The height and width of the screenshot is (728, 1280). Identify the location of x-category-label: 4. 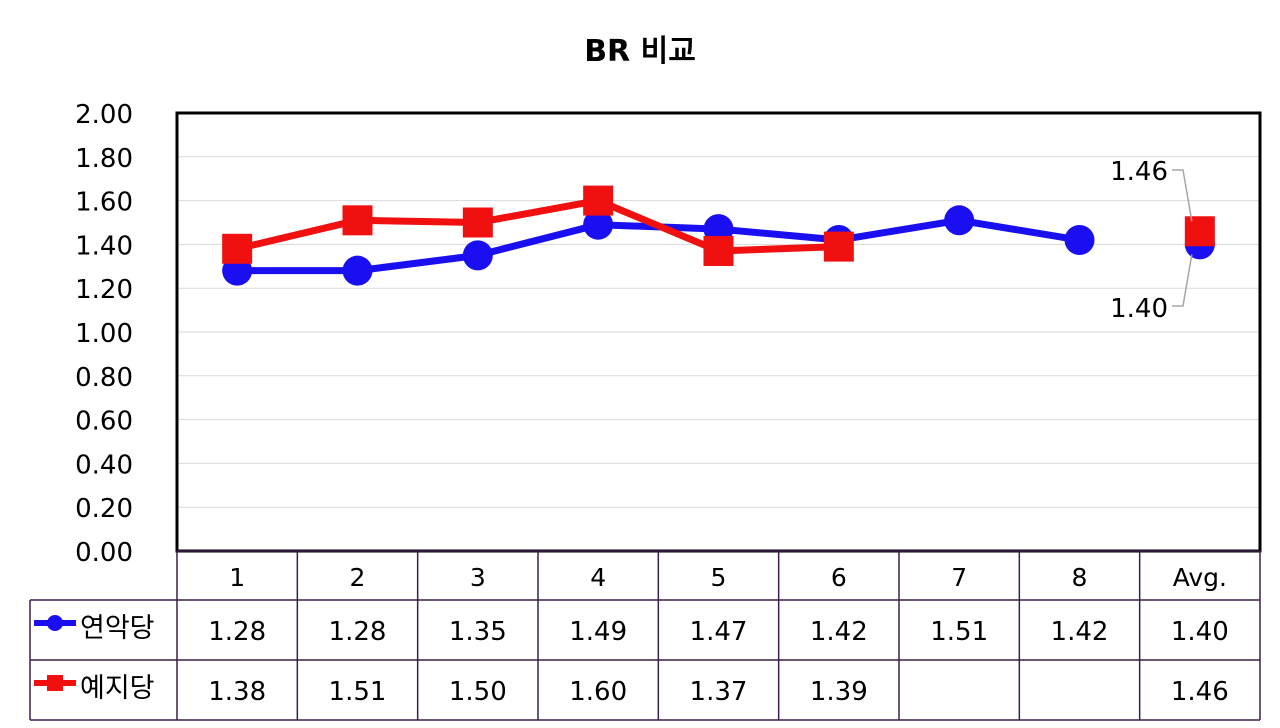
(598, 577).